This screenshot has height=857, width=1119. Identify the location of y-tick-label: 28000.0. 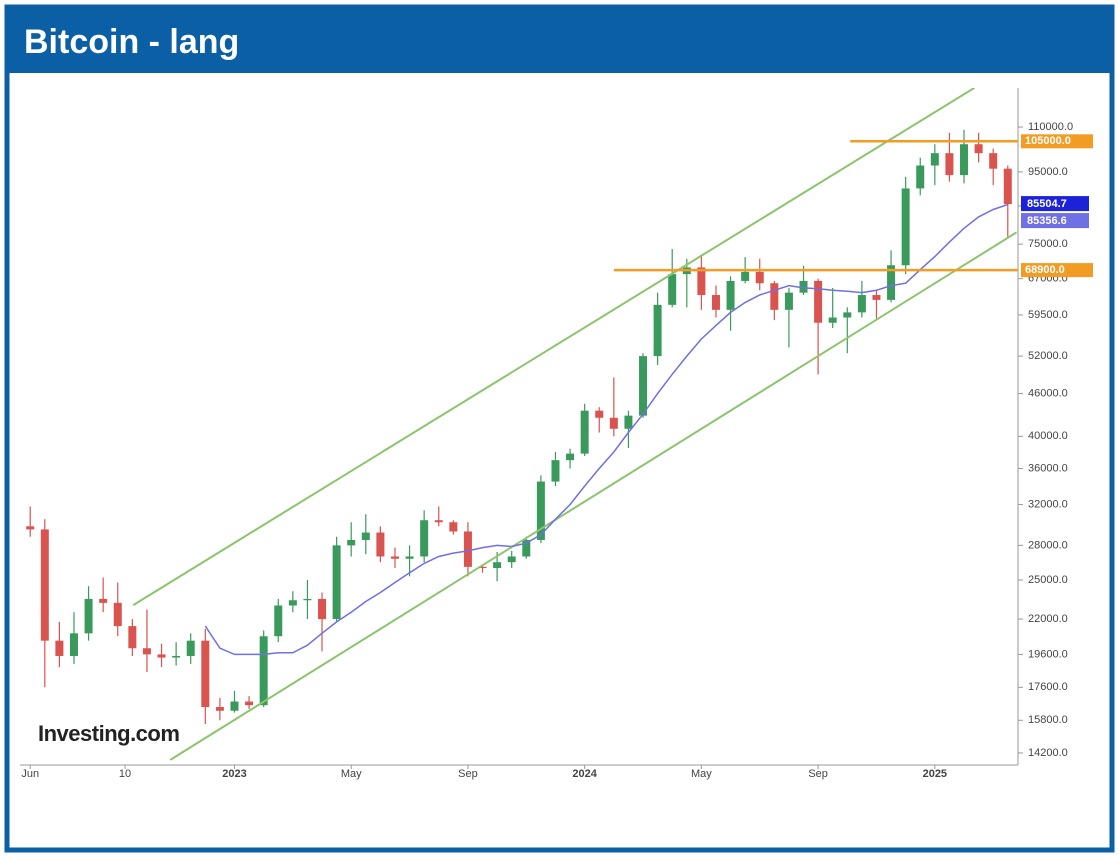
(1048, 545).